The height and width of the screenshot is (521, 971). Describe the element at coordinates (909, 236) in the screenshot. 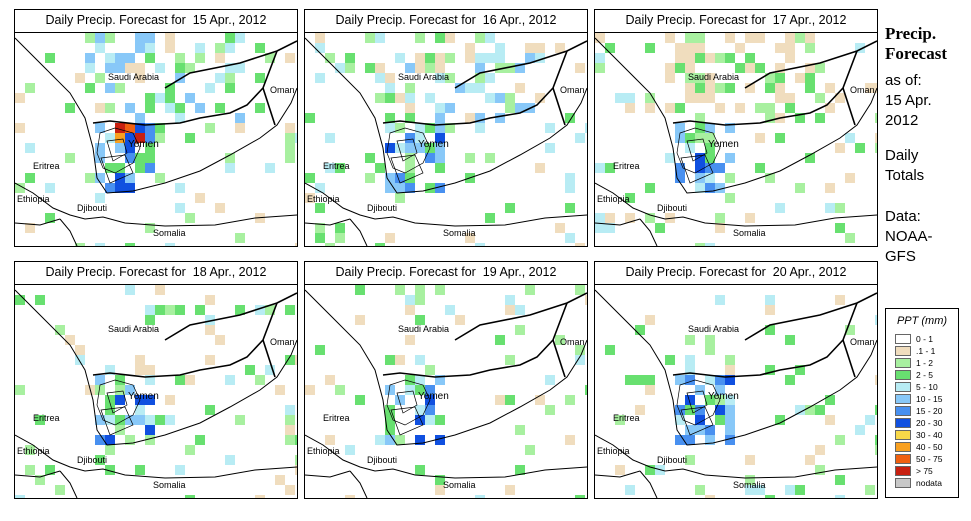

I see `data-line2: NOAA-` at that location.